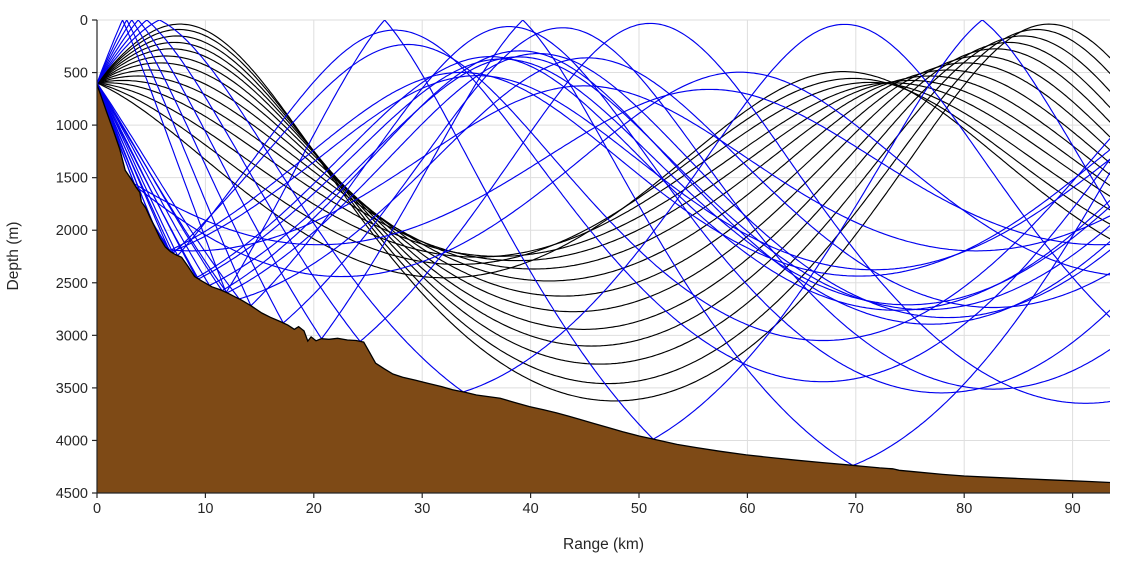  What do you see at coordinates (422, 509) in the screenshot?
I see `x-tick-label: 30` at bounding box center [422, 509].